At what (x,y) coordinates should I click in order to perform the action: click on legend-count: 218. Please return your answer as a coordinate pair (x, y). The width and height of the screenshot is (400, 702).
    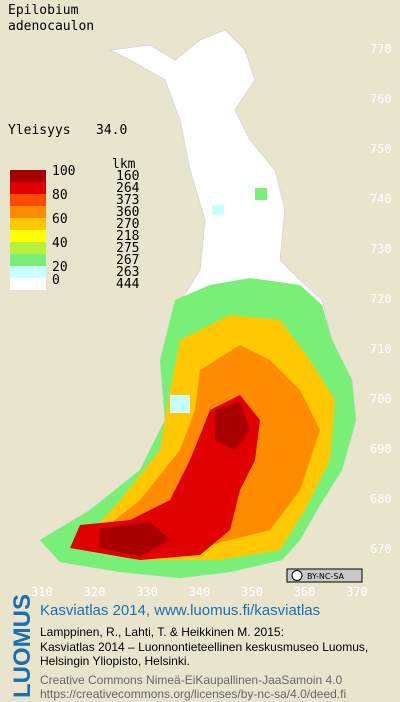
    Looking at the image, I should click on (127, 236).